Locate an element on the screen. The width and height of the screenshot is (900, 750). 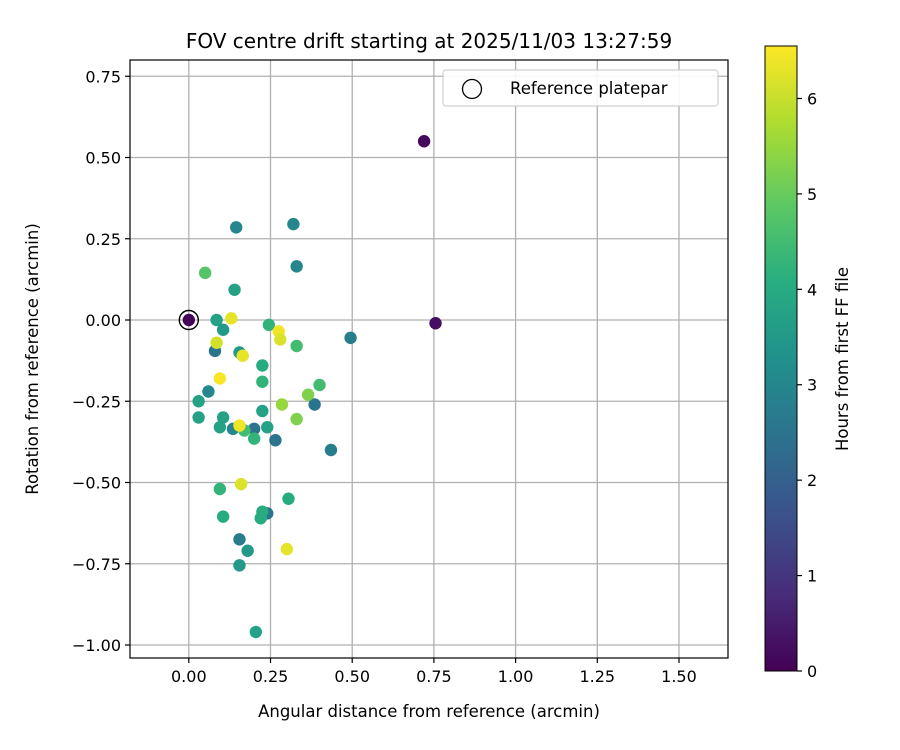
x-axis-ticks: 0.00 0.25 0.50 0.75 1.00 1.25 1.50 is located at coordinates (434, 672).